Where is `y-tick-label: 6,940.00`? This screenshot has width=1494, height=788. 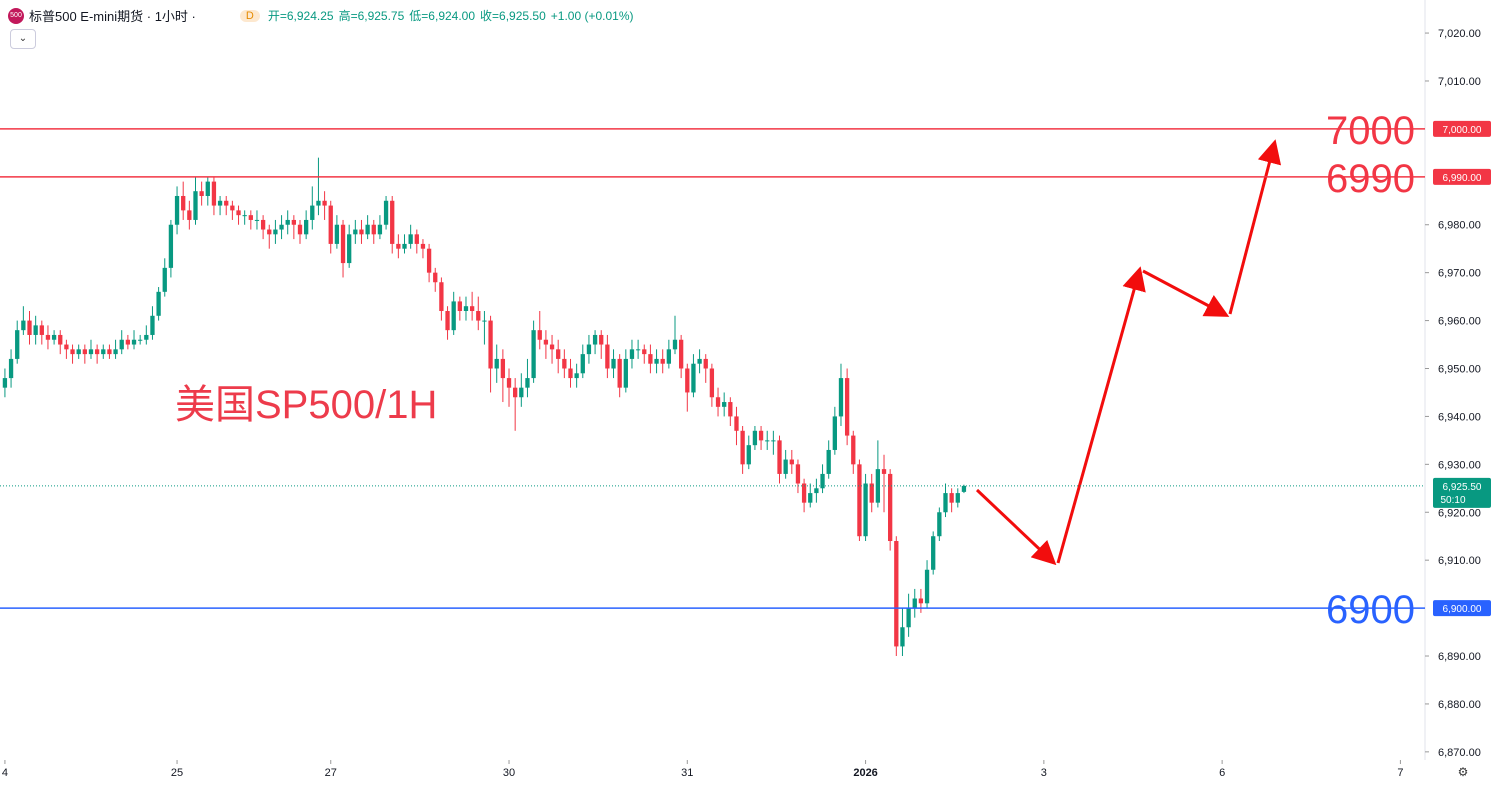 y-tick-label: 6,940.00 is located at coordinates (1459, 417).